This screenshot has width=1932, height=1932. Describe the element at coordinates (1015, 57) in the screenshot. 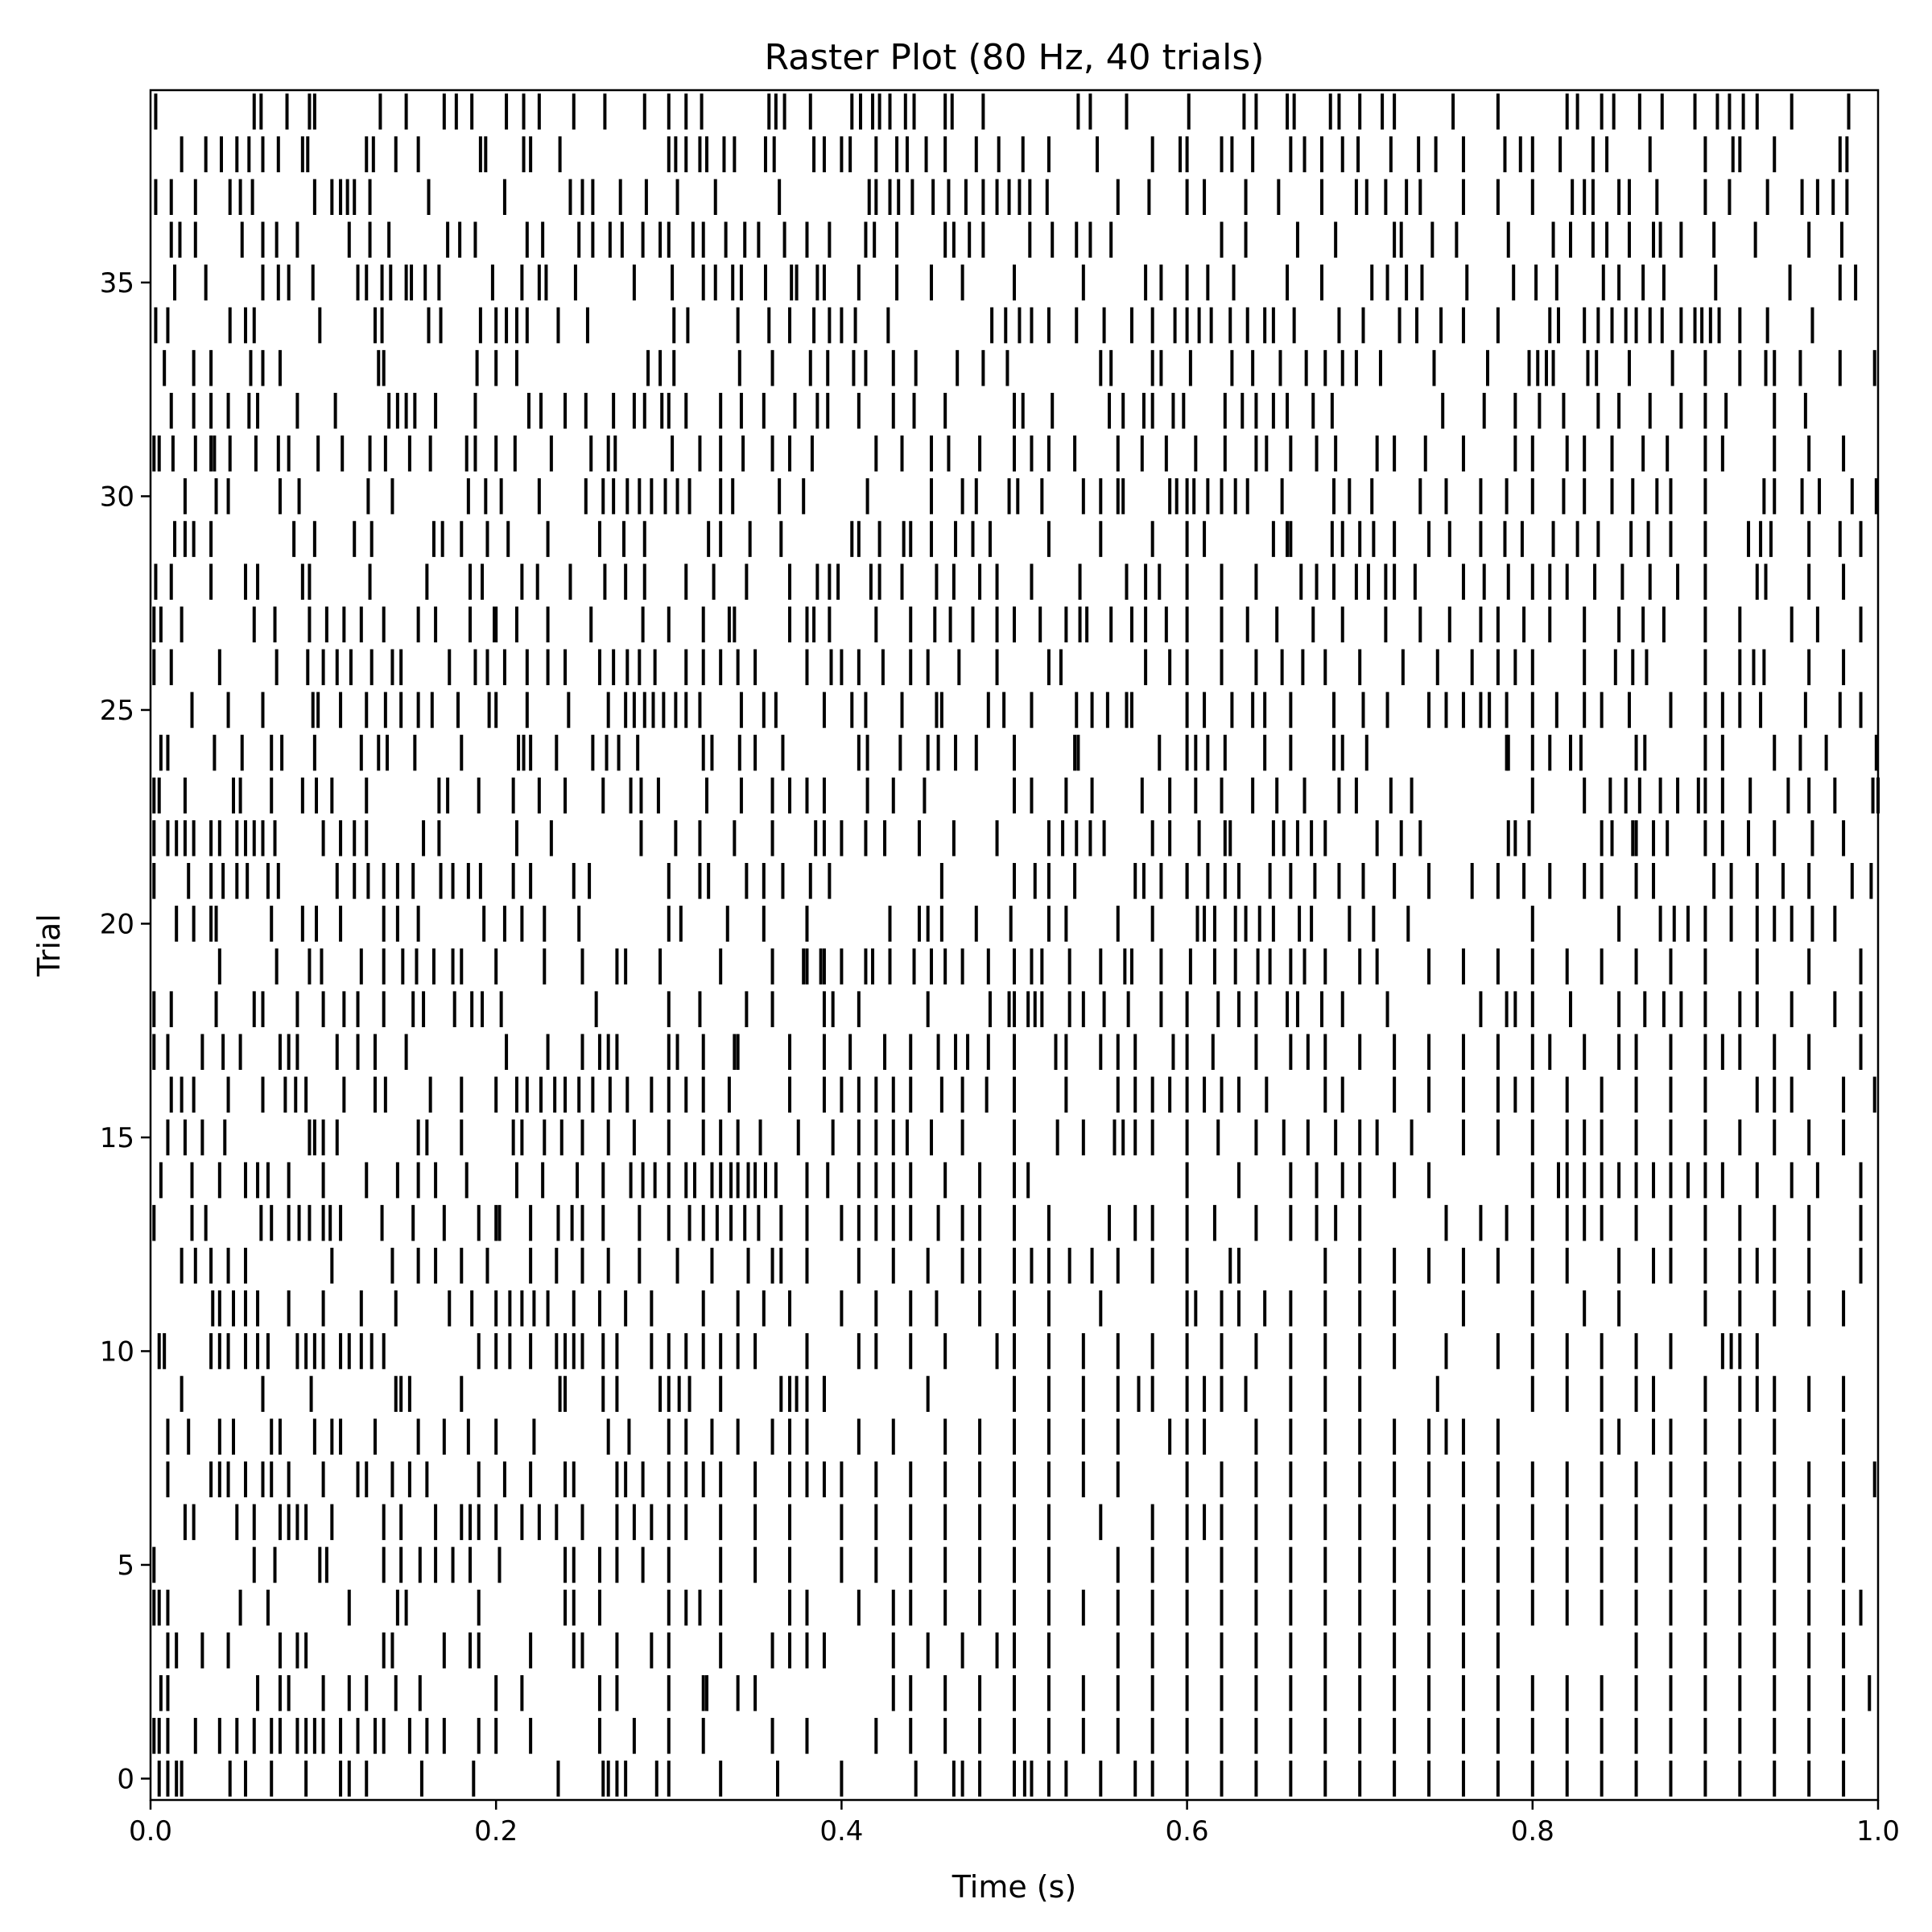

I see `chart-title: Raster Plot (80 Hz, 40 trials)` at that location.